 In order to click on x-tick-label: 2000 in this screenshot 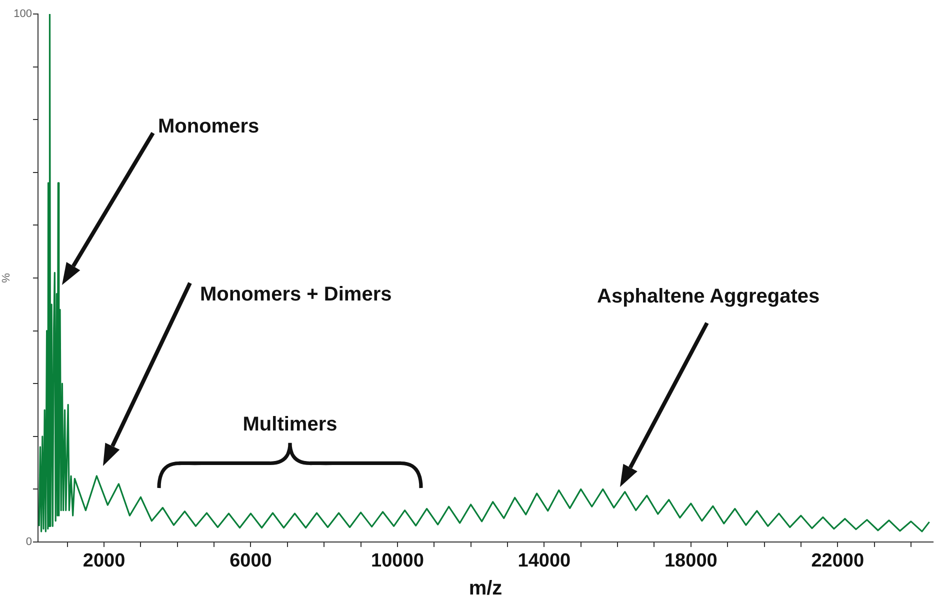, I will do `click(104, 561)`.